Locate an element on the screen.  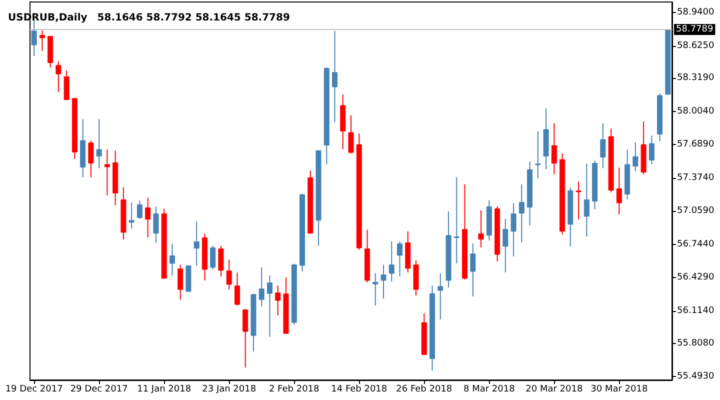
y-tick-label: 55.4930 is located at coordinates (695, 377).